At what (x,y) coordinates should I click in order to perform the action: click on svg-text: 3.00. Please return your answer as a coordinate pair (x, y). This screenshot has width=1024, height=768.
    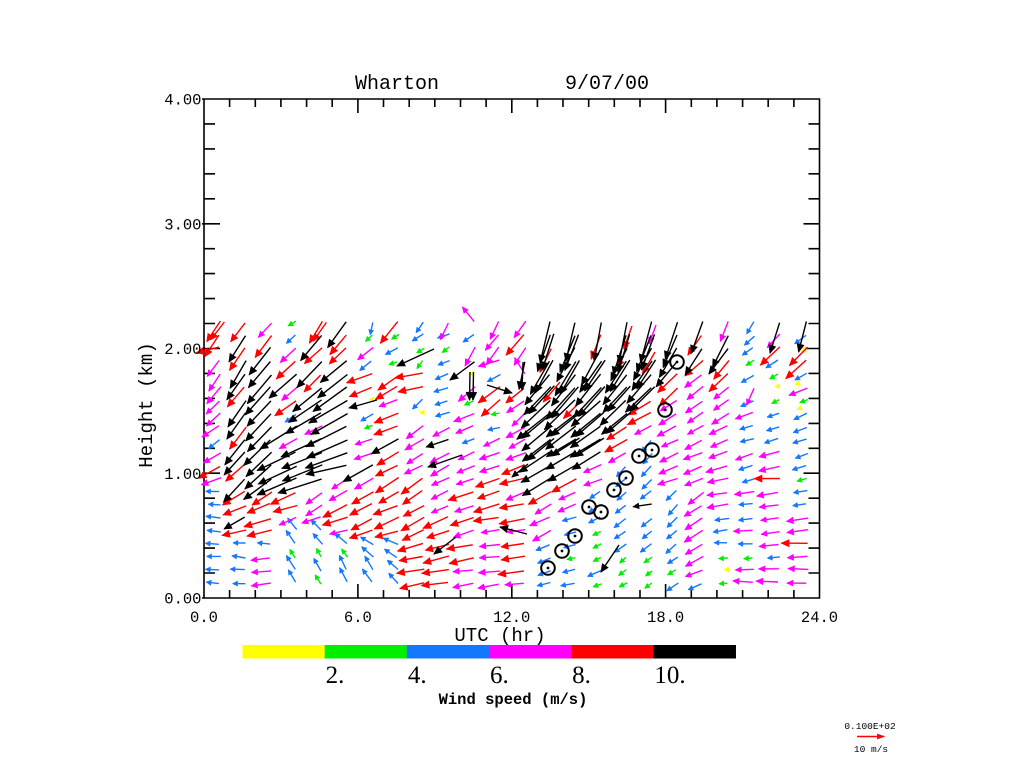
    Looking at the image, I should click on (182, 225).